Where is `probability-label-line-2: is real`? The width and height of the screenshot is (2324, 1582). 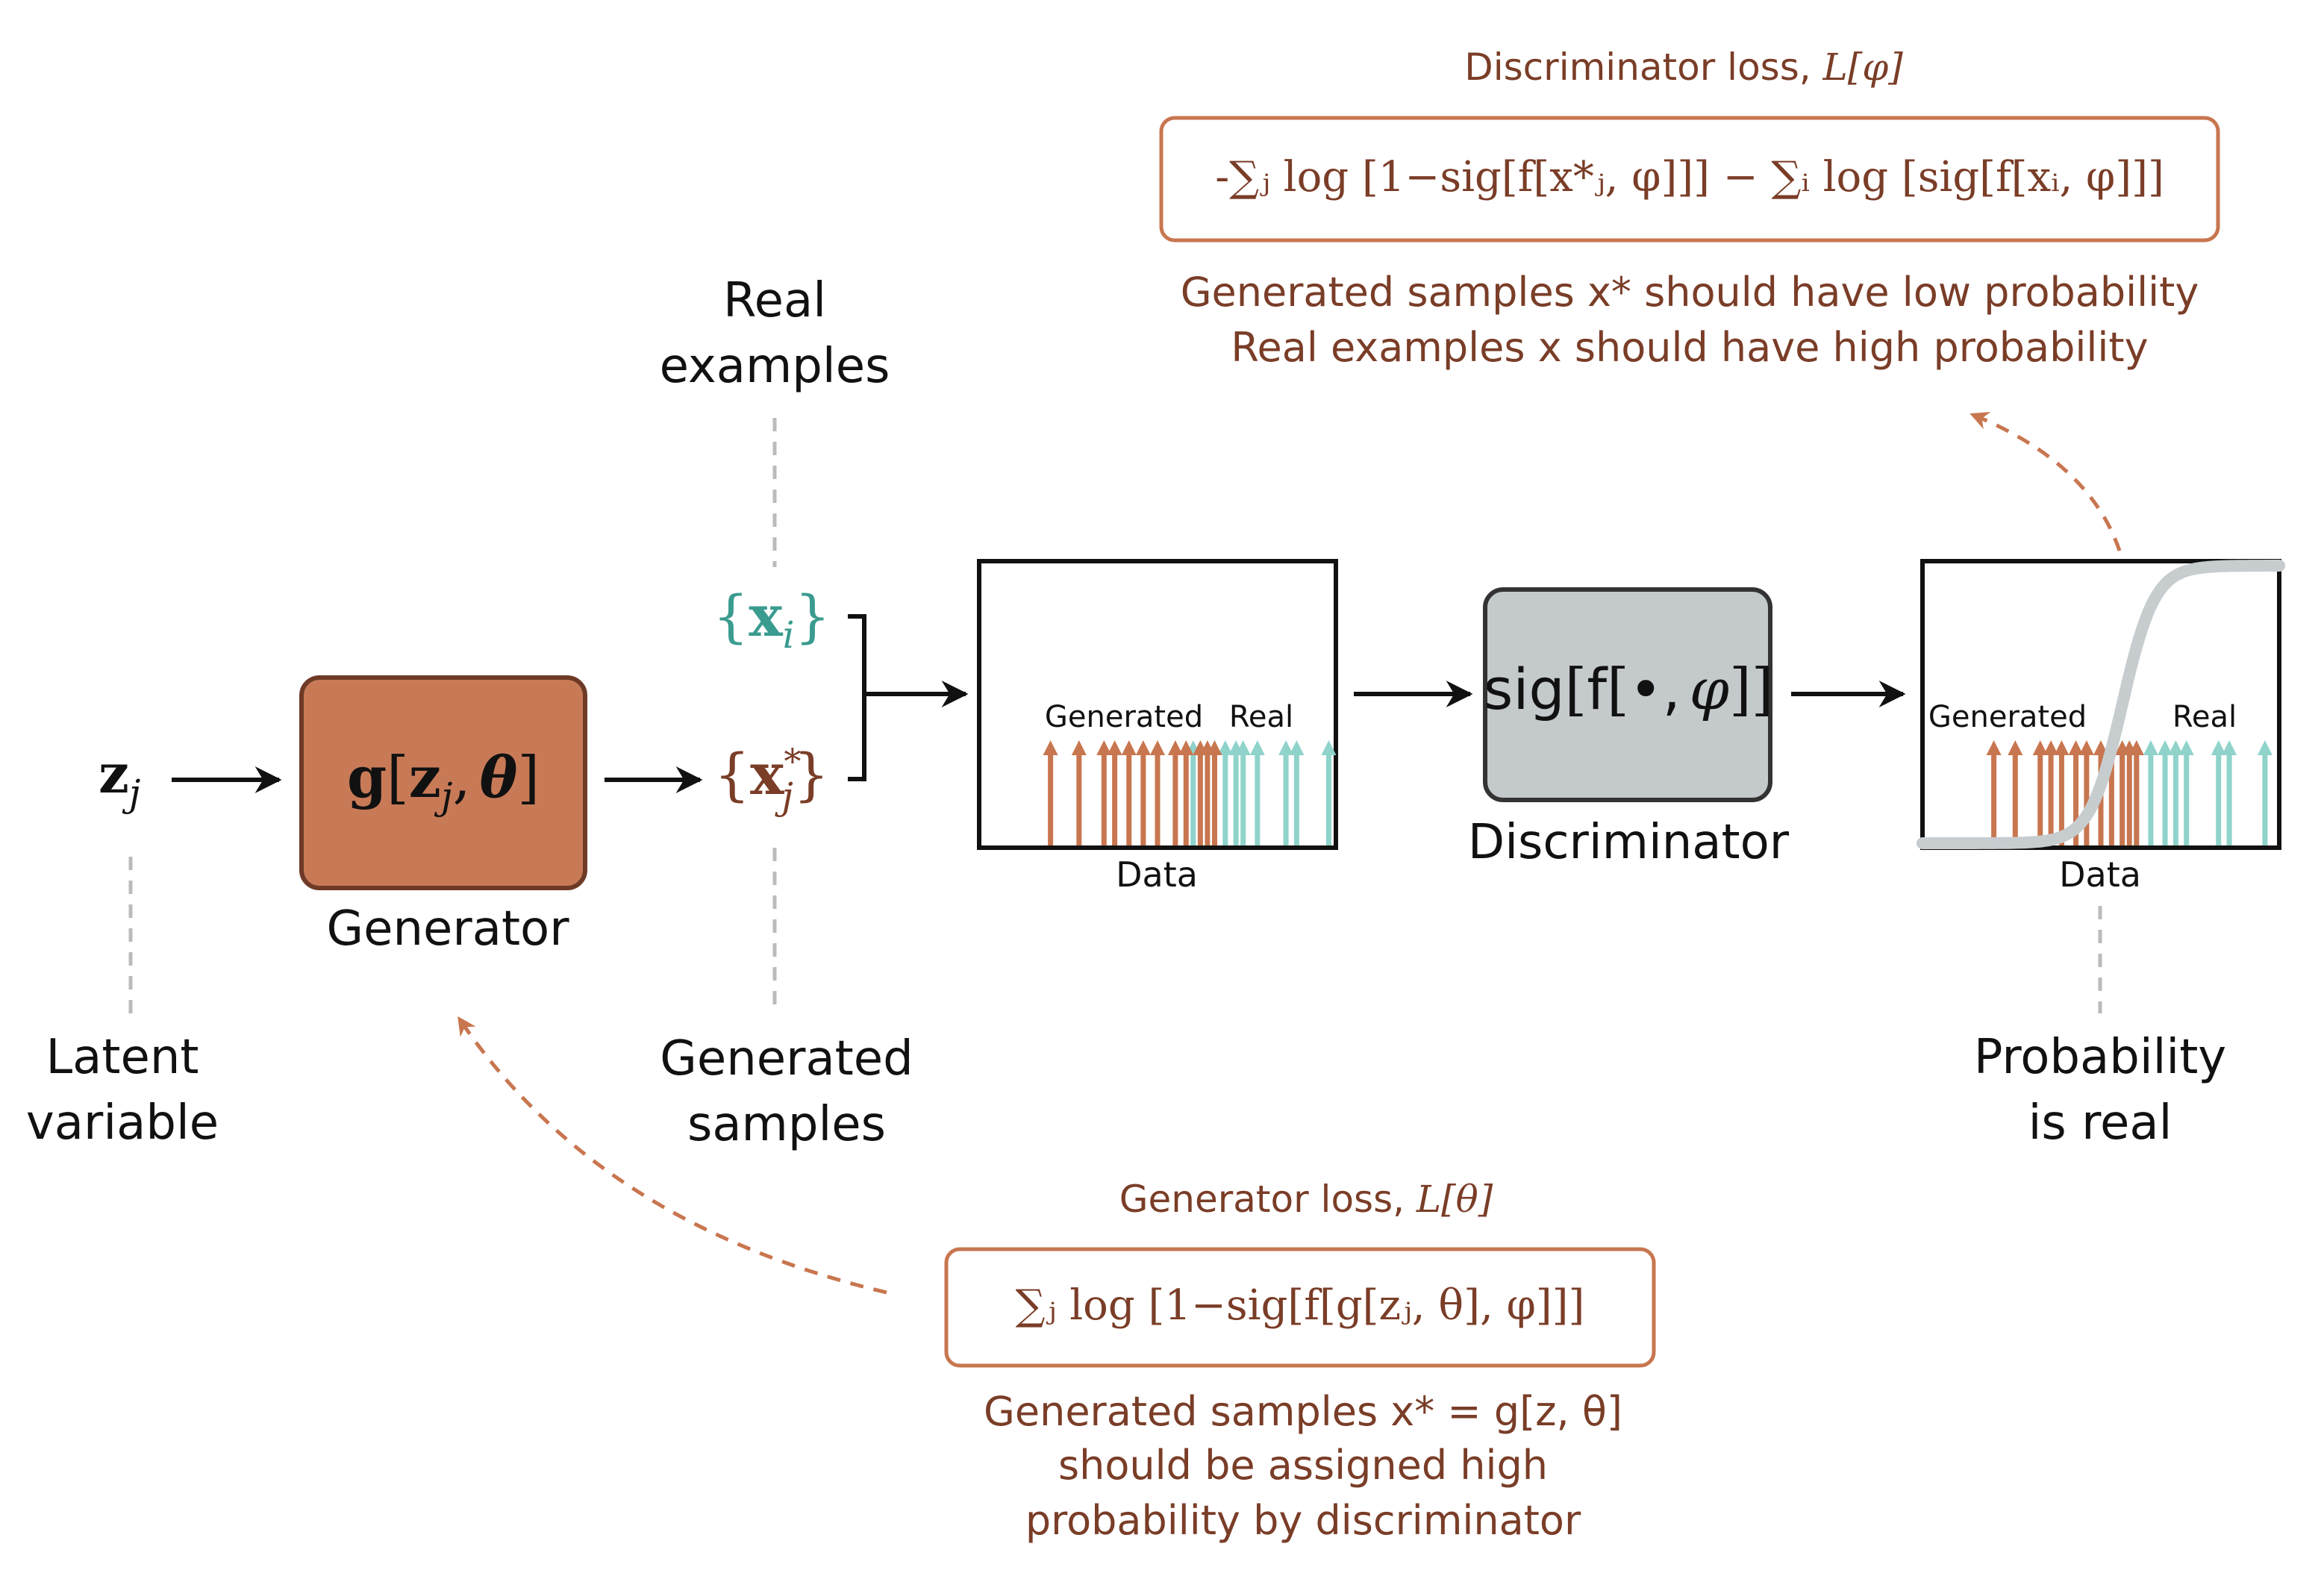 probability-label-line-2: is real is located at coordinates (2100, 1123).